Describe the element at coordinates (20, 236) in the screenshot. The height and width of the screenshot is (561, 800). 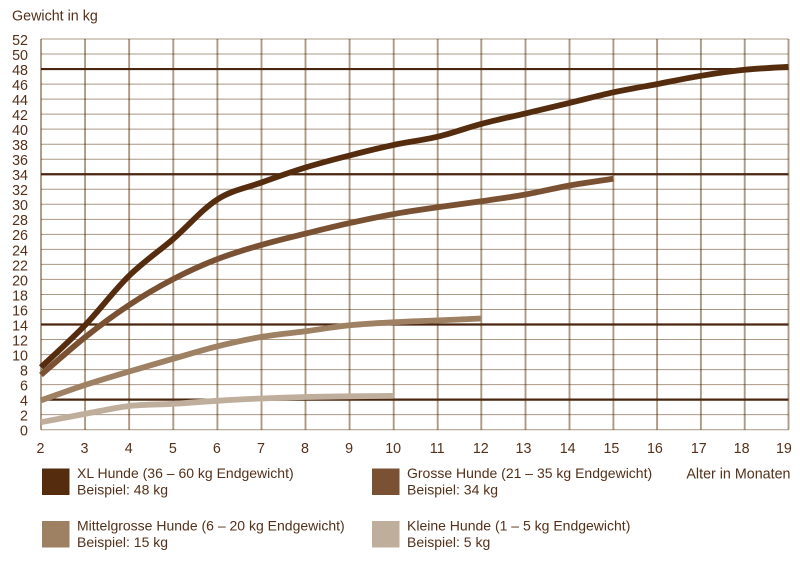
I see `svg-text: 26` at that location.